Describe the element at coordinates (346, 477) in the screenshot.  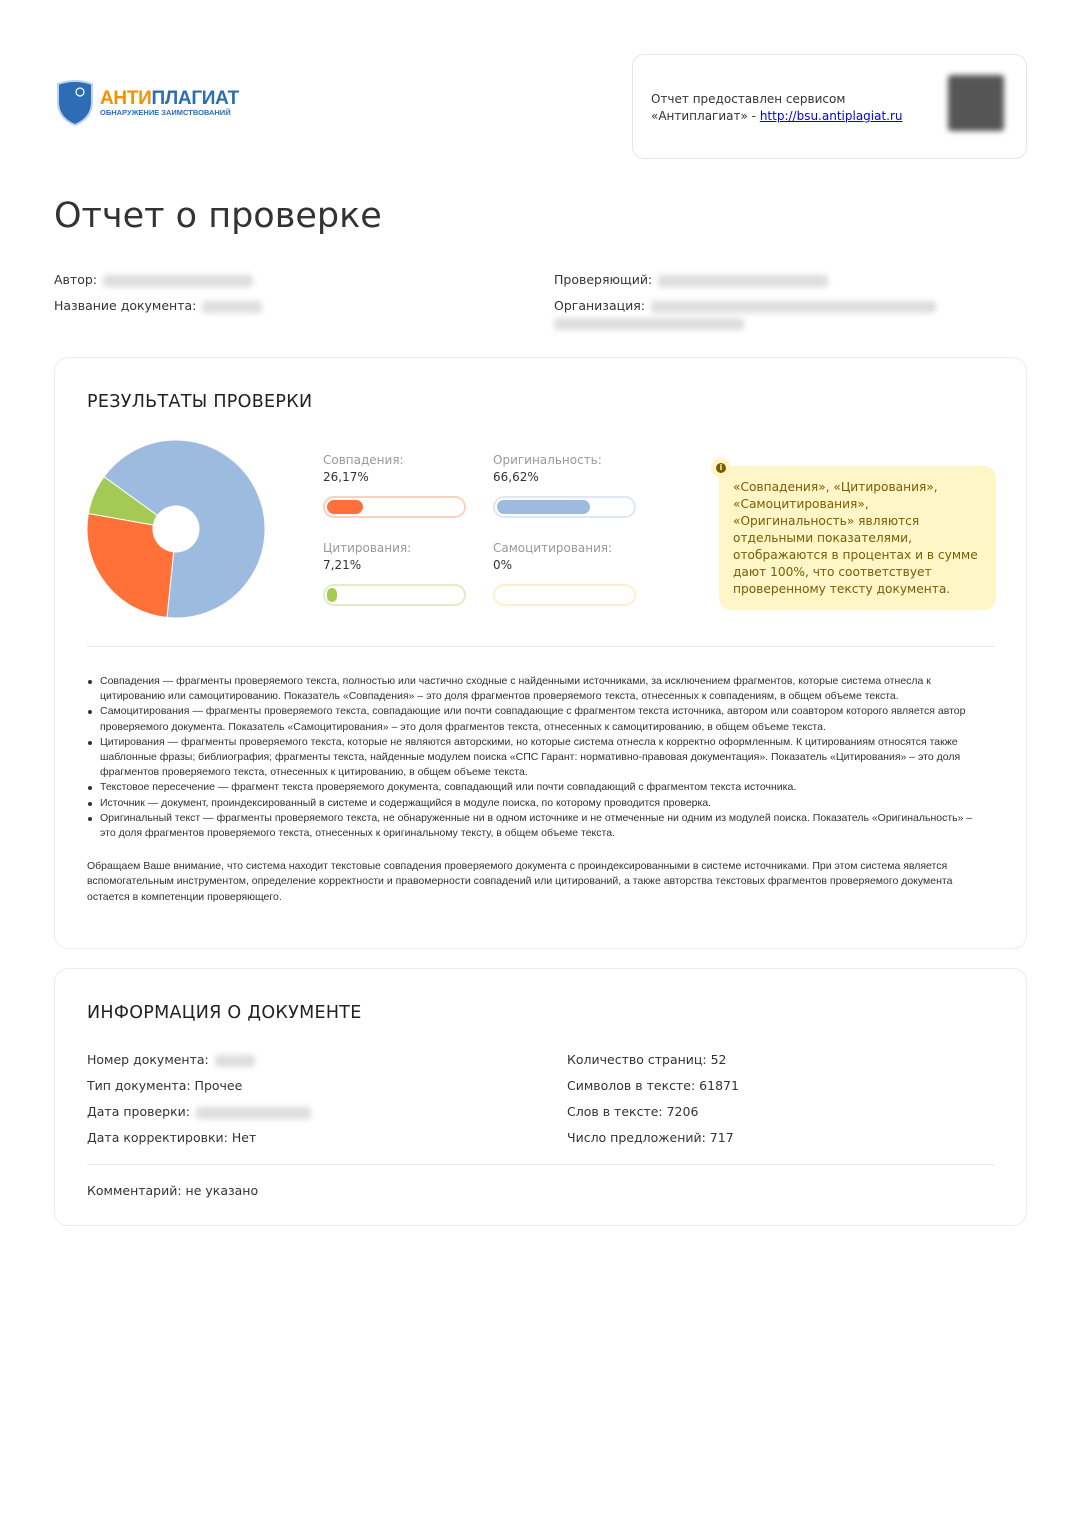
I see `stat-value: 26,17%` at that location.